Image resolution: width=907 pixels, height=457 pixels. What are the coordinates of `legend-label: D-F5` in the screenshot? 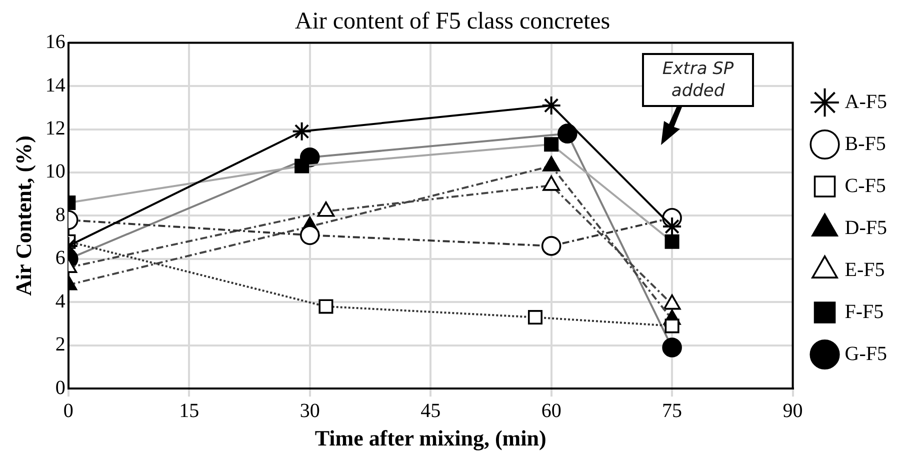 It's located at (866, 227).